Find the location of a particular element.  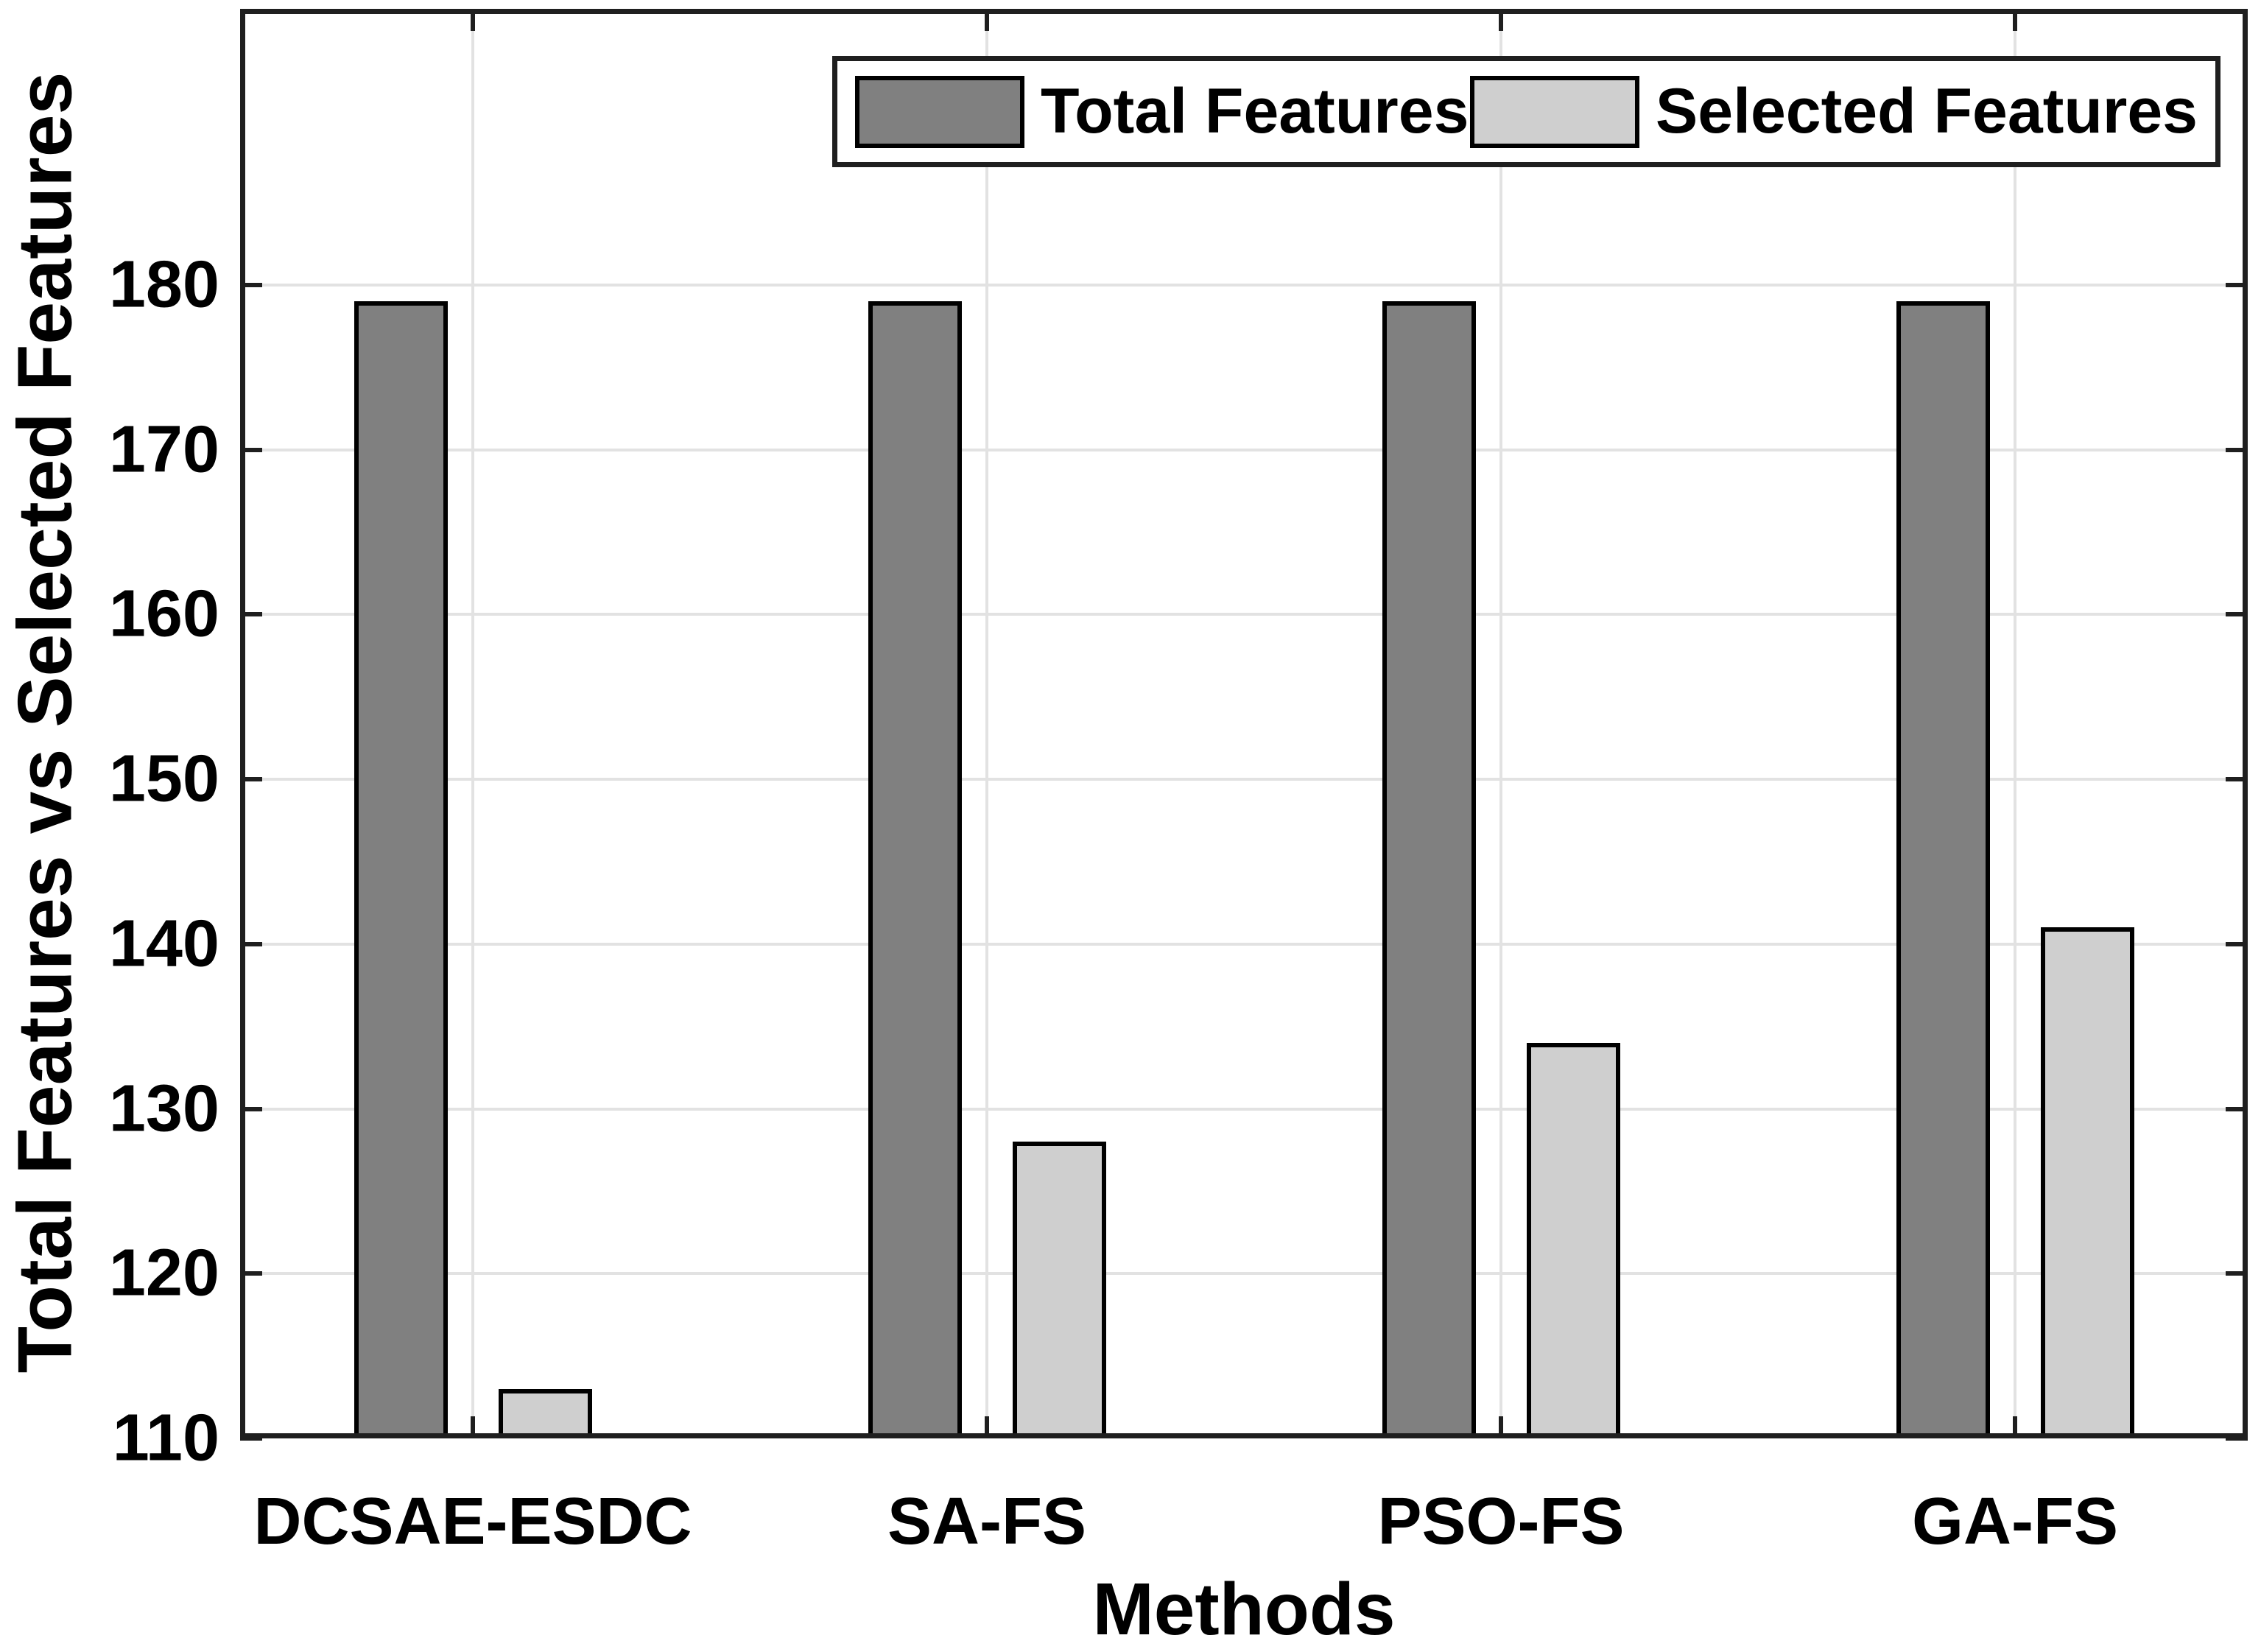

y-tick-label-140: 140 is located at coordinates (163, 944).